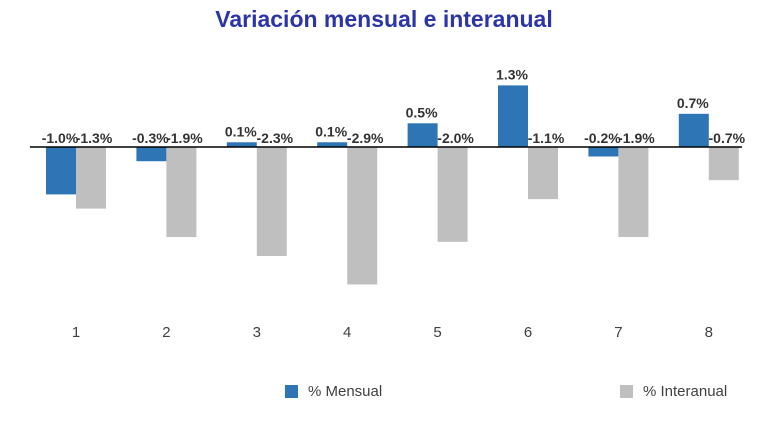 The height and width of the screenshot is (436, 768). Describe the element at coordinates (275, 138) in the screenshot. I see `data-label-interanual: -2.3%` at that location.